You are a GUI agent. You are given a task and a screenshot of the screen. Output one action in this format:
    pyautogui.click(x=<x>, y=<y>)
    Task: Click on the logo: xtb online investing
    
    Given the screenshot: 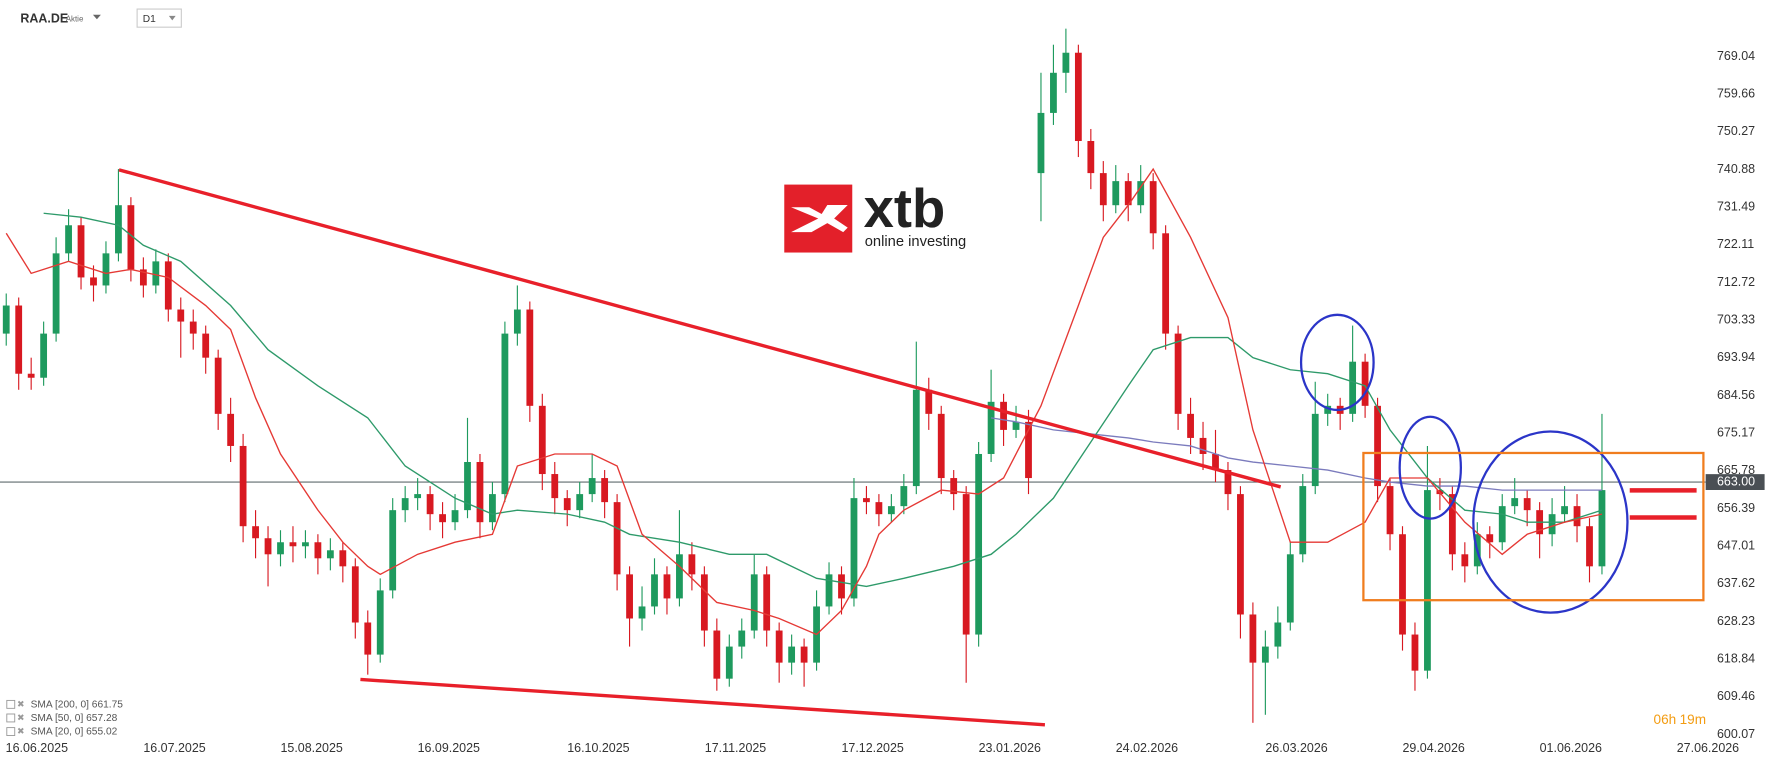 What is the action you would take?
    pyautogui.click(x=875, y=215)
    